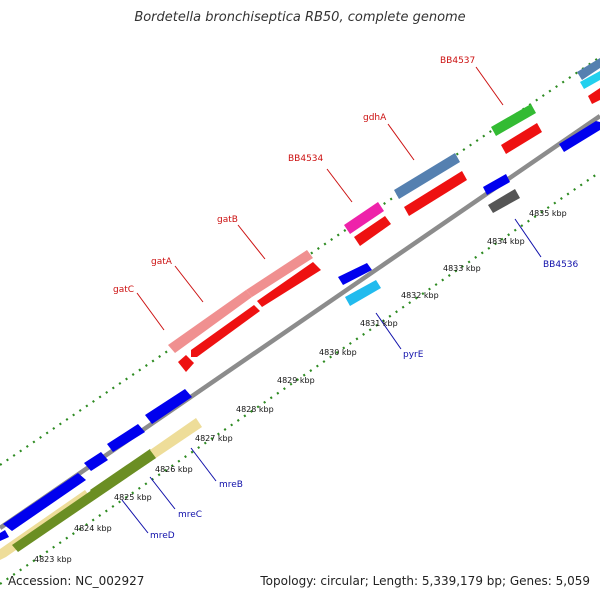  What do you see at coordinates (189, 284) in the screenshot?
I see `gatA-leader` at bounding box center [189, 284].